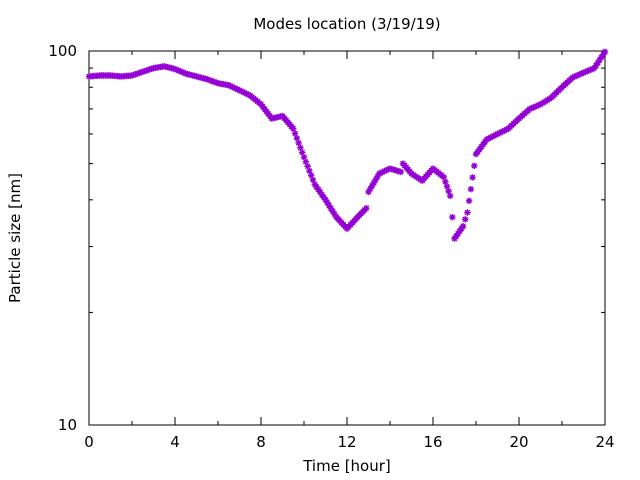 The height and width of the screenshot is (480, 640). What do you see at coordinates (175, 442) in the screenshot?
I see `x-tick-label: 4` at bounding box center [175, 442].